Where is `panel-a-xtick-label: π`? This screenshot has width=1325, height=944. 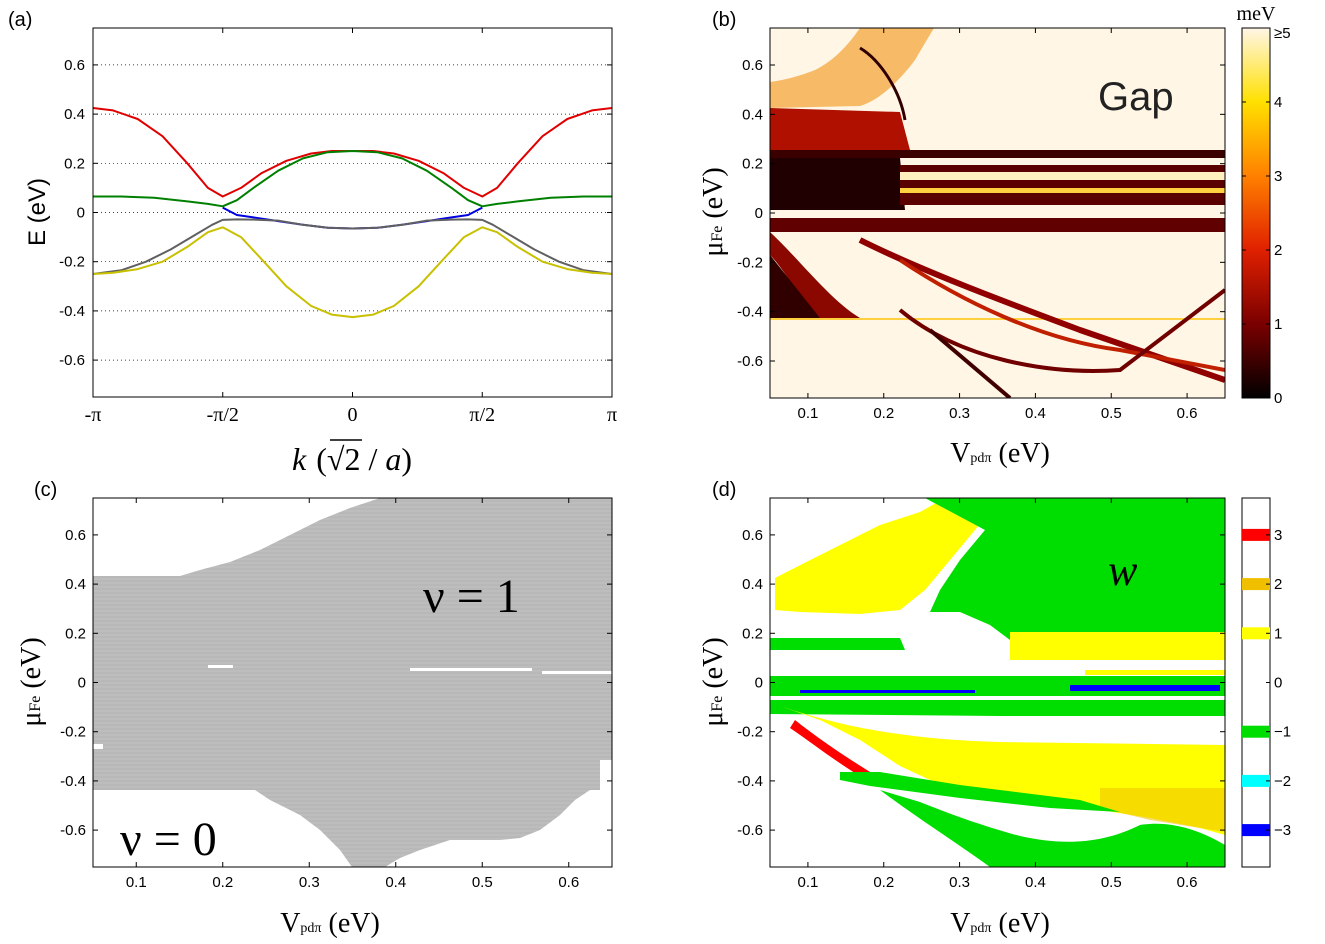
panel-a-xtick-label: π is located at coordinates (612, 415).